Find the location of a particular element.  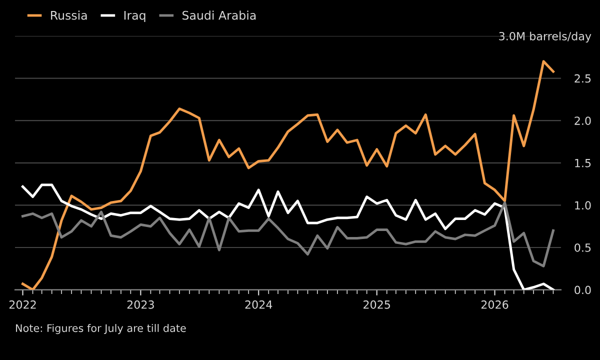

legend-label: Russia is located at coordinates (69, 15).